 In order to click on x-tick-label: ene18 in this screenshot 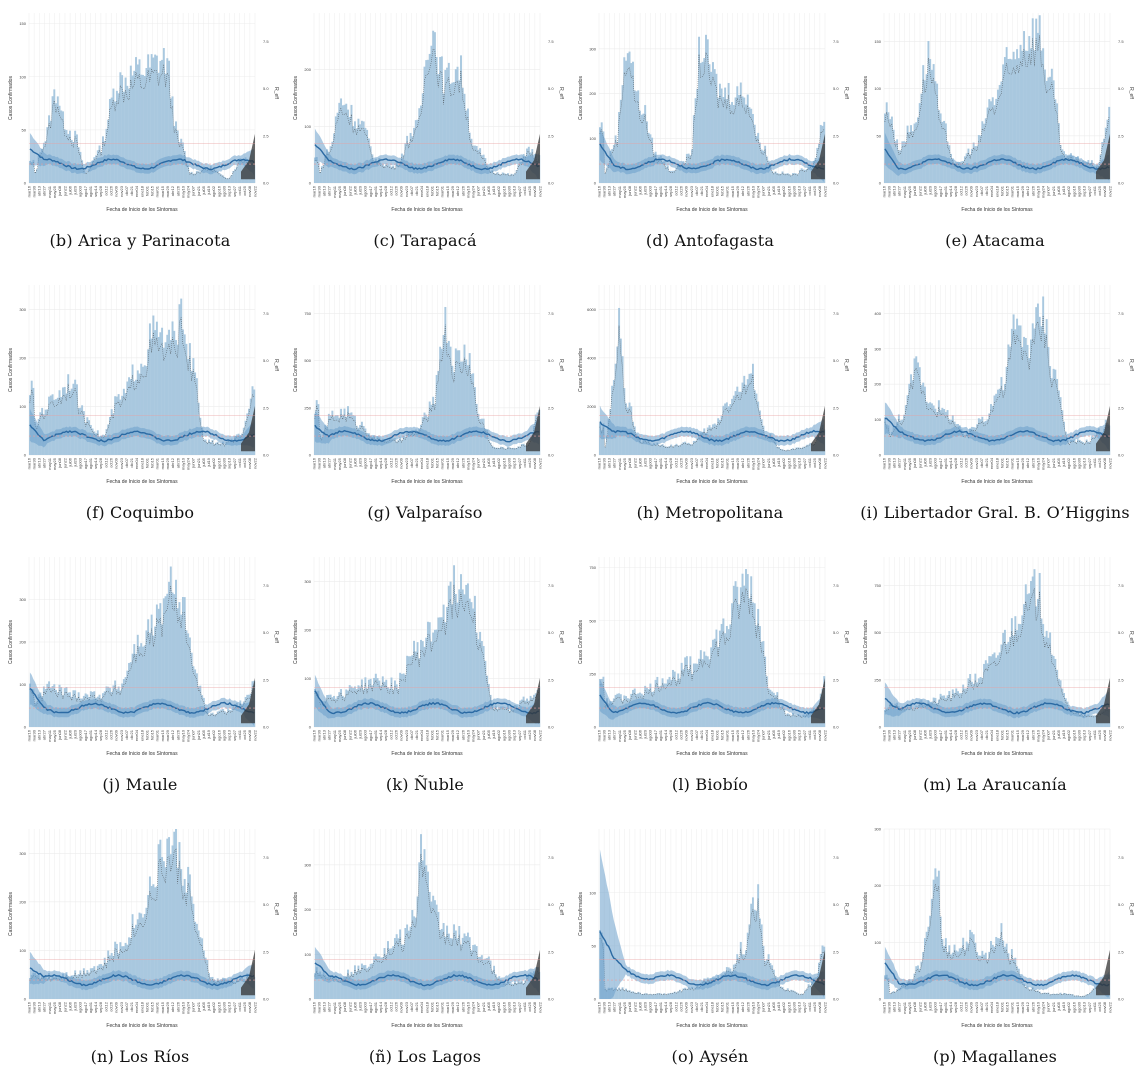, I will do `click(141, 463)`.